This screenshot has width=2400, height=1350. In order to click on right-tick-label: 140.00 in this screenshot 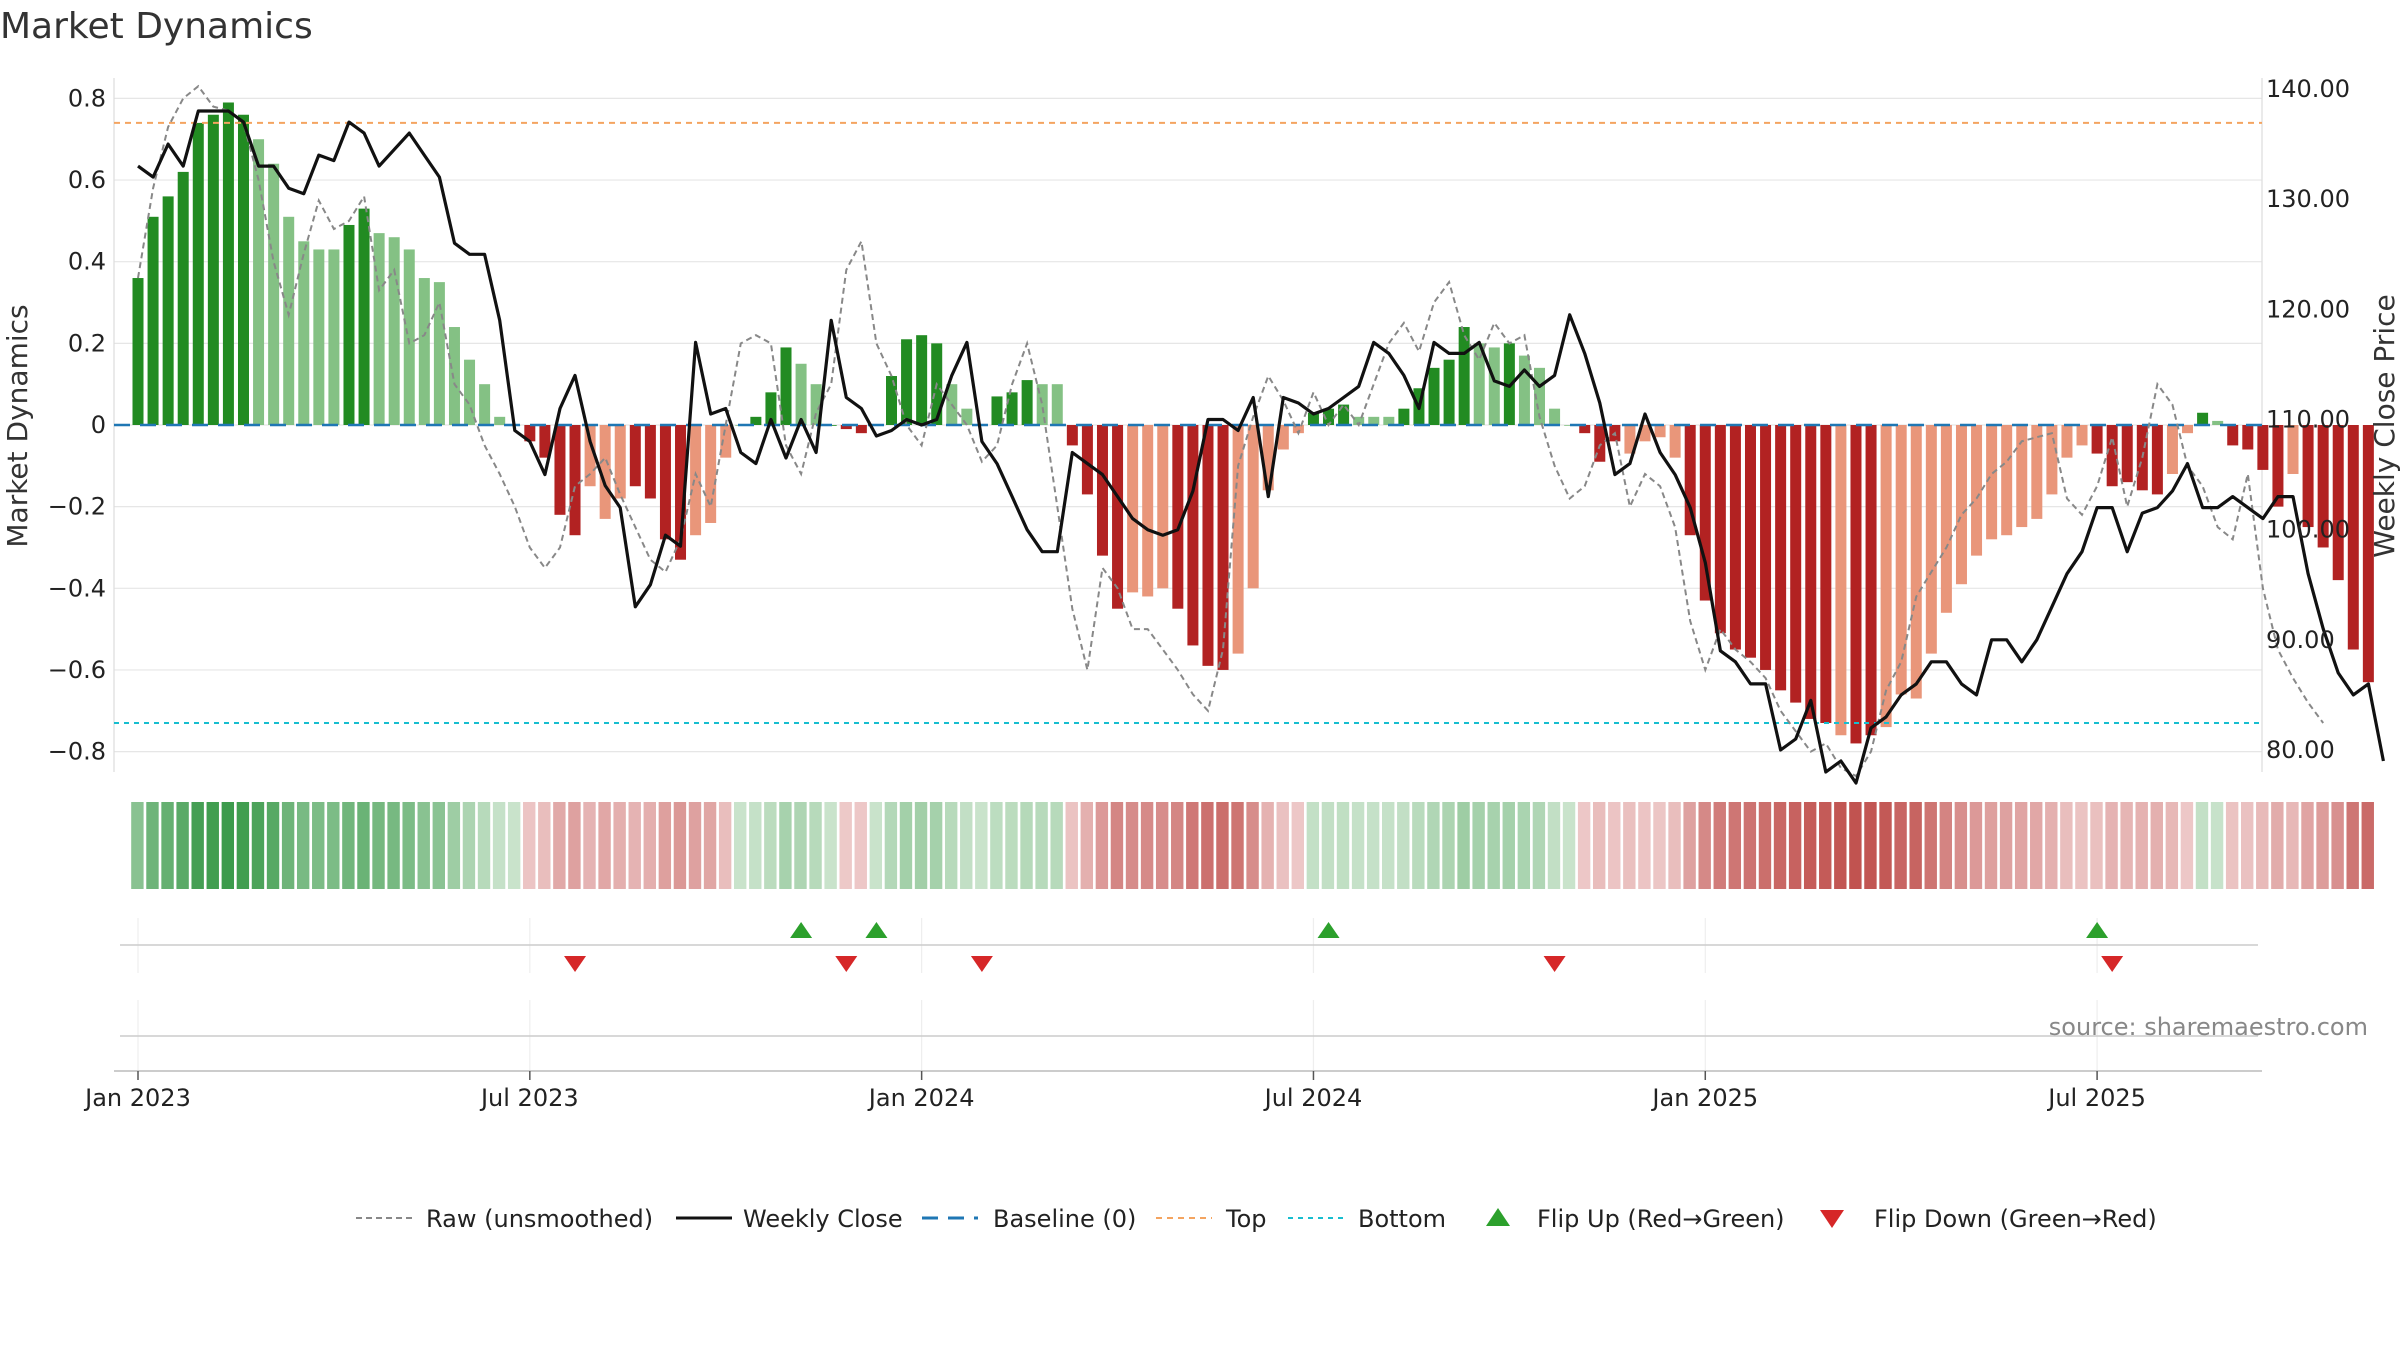, I will do `click(2308, 89)`.